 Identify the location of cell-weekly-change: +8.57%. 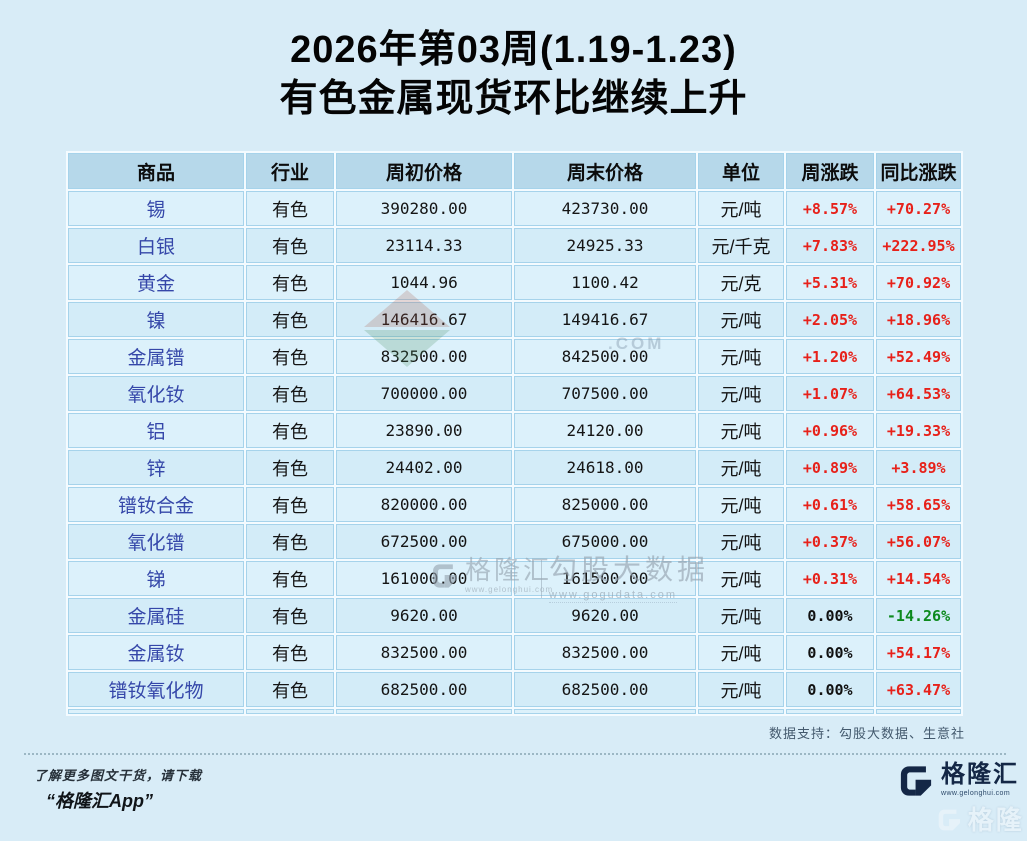
(830, 208).